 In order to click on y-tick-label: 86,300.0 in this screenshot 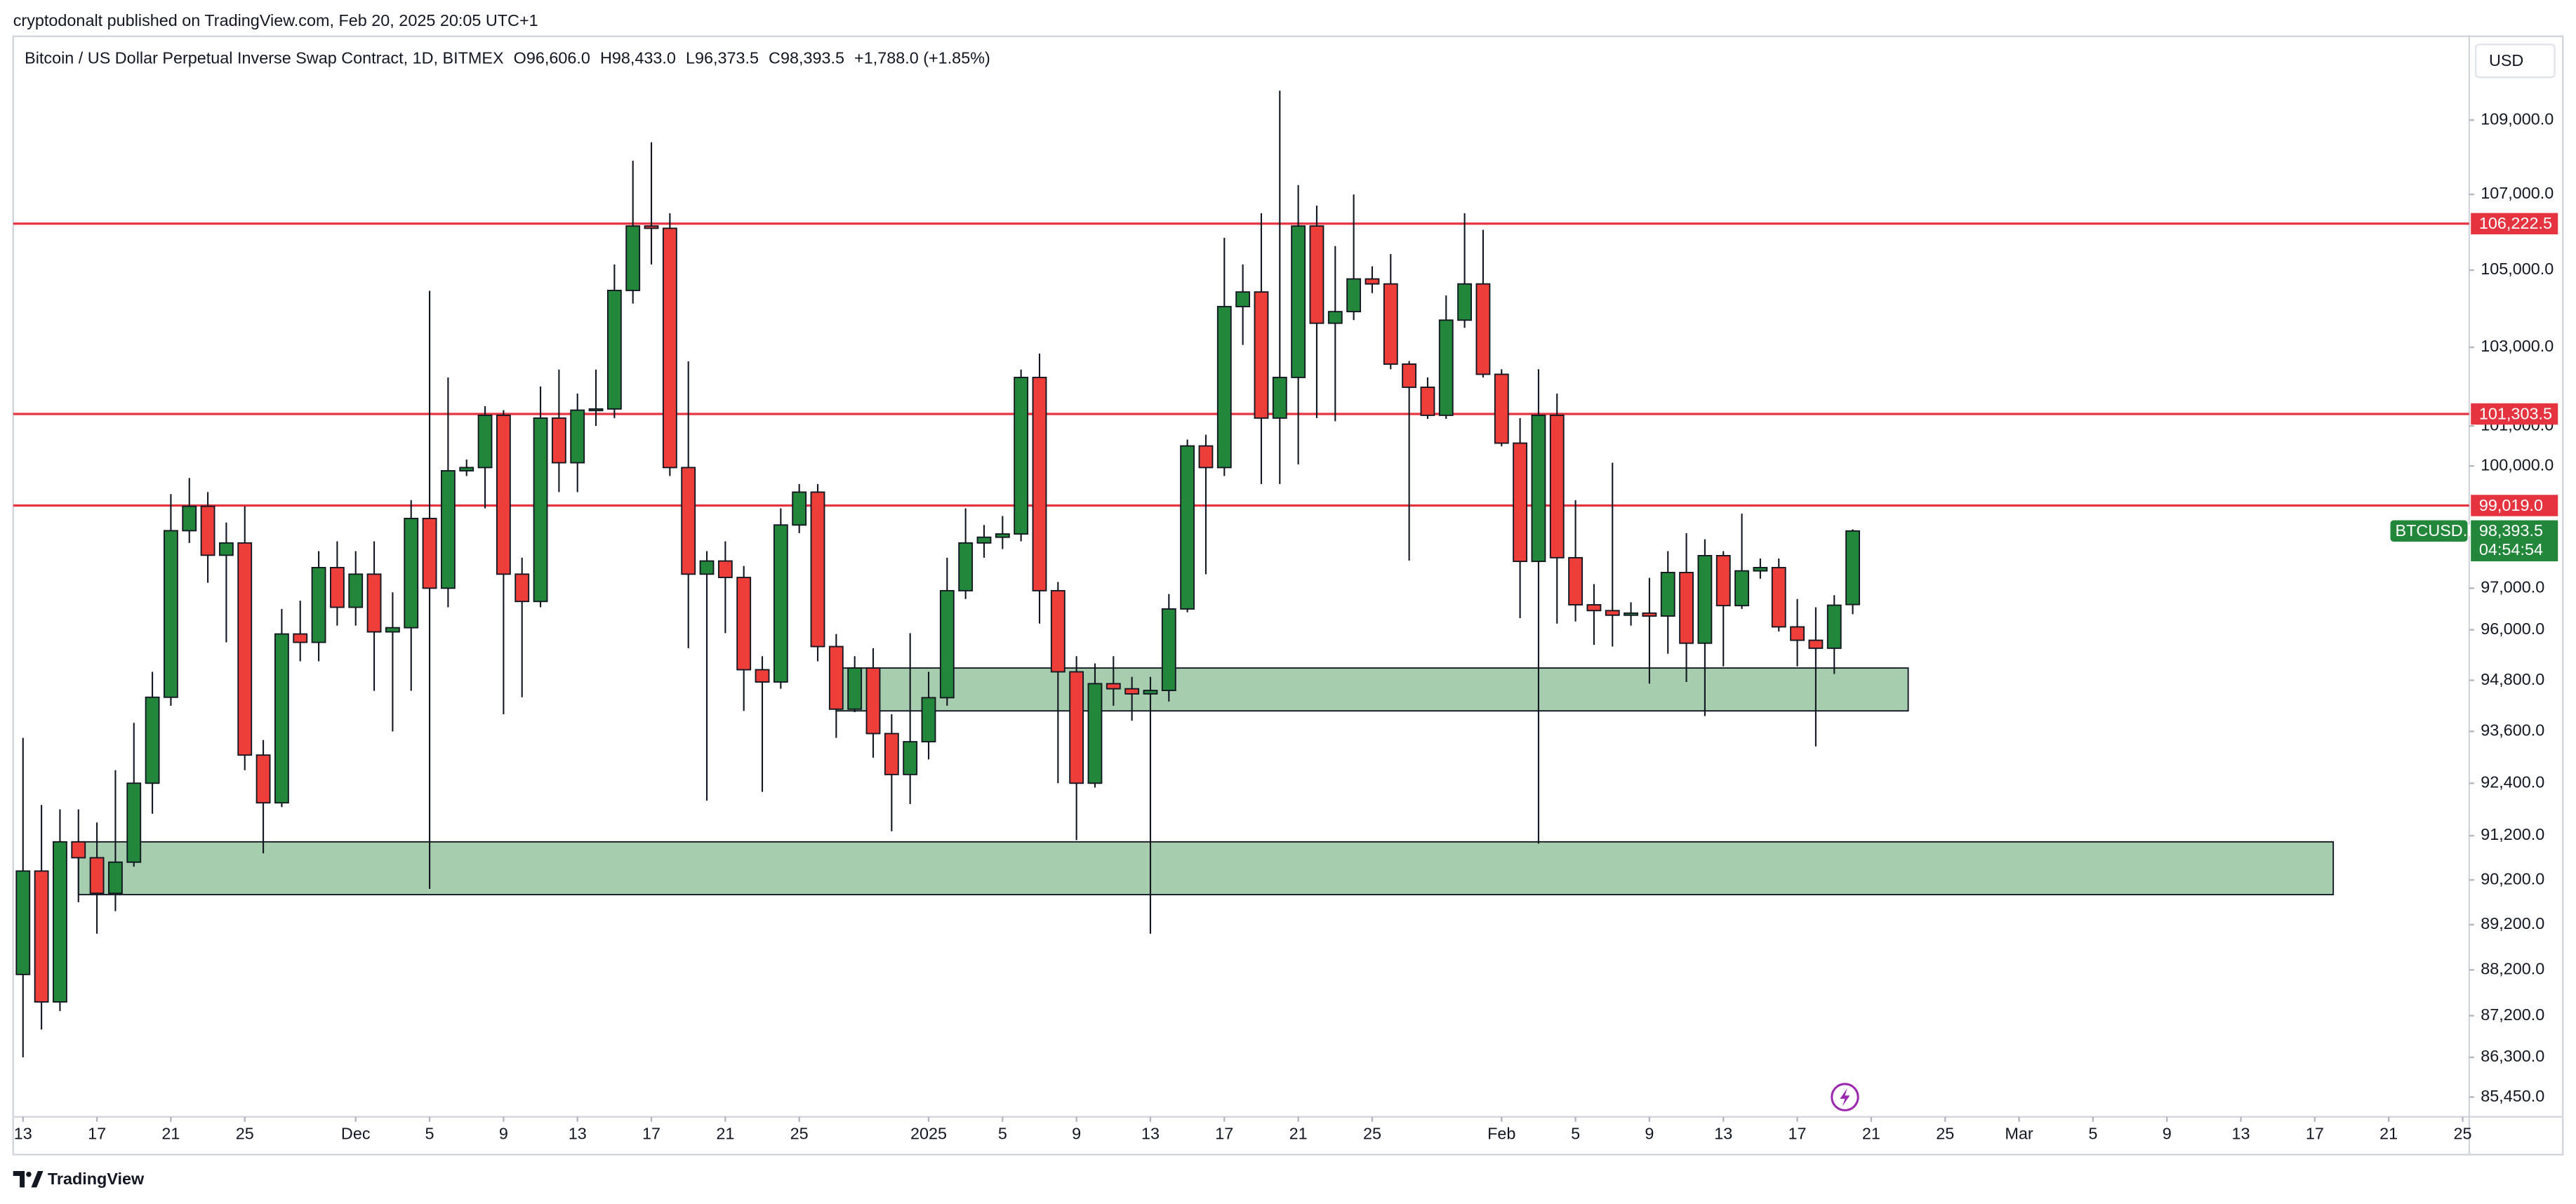, I will do `click(2513, 1056)`.